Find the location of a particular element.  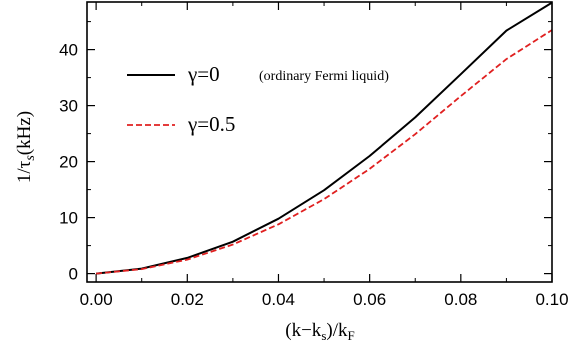

x-axis-title: (k−ks)/kF is located at coordinates (319, 331).